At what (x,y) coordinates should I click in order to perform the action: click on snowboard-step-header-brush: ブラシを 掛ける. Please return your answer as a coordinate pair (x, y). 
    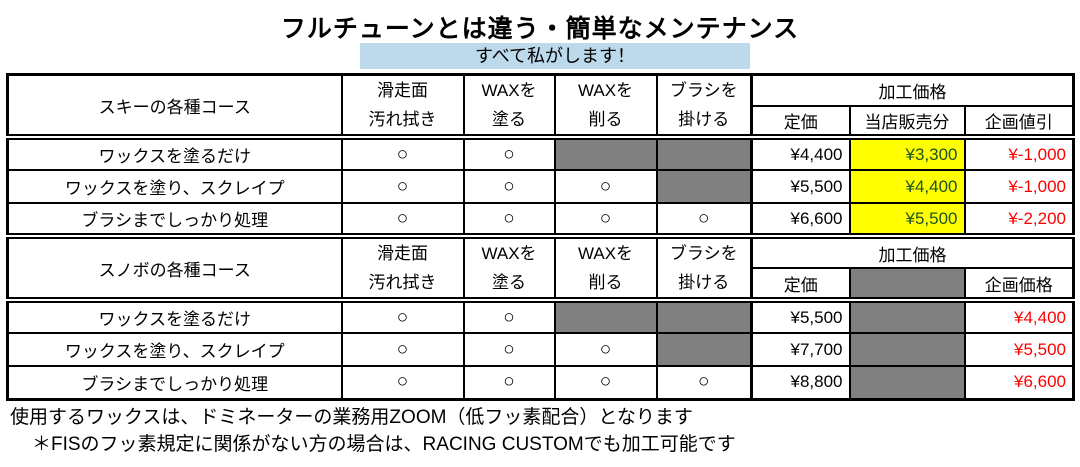
    Looking at the image, I should click on (704, 267).